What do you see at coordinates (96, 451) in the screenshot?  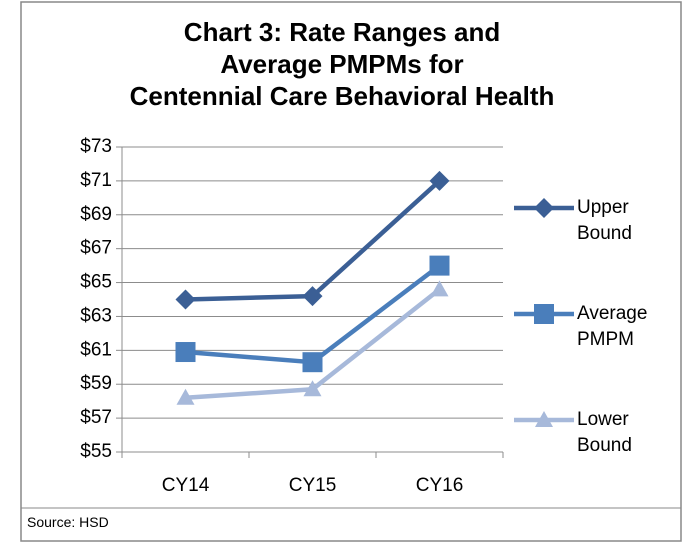 I see `y-tick-label: $55` at bounding box center [96, 451].